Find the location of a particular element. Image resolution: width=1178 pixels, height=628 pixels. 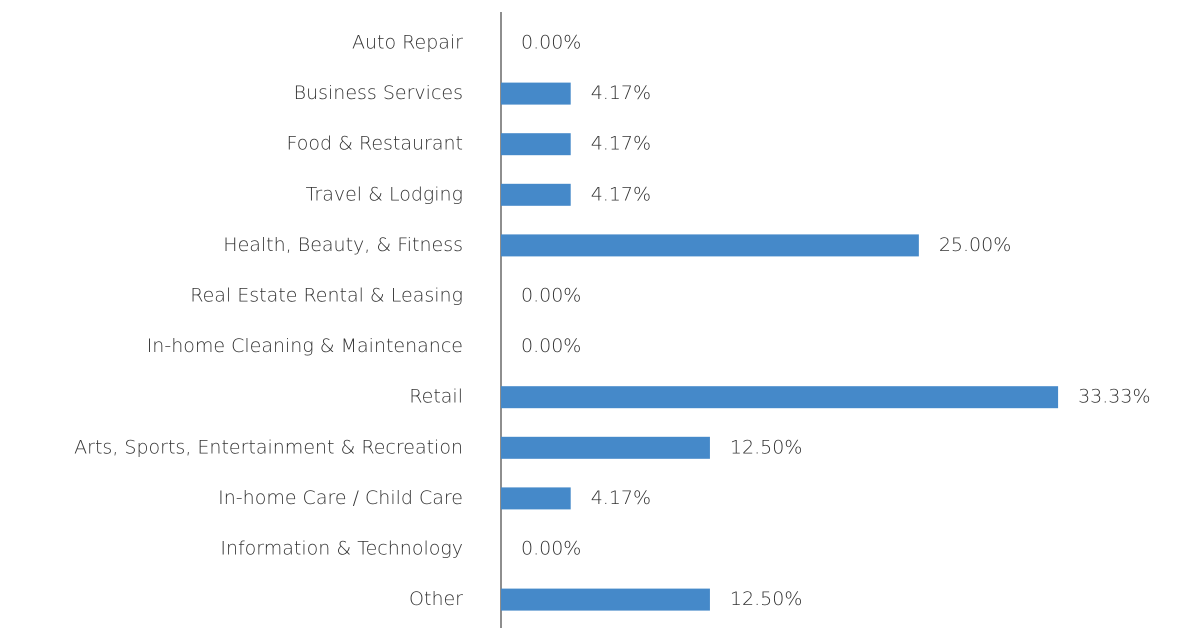

category-label: Arts, Sports, Entertainment & Recreation is located at coordinates (268, 447).